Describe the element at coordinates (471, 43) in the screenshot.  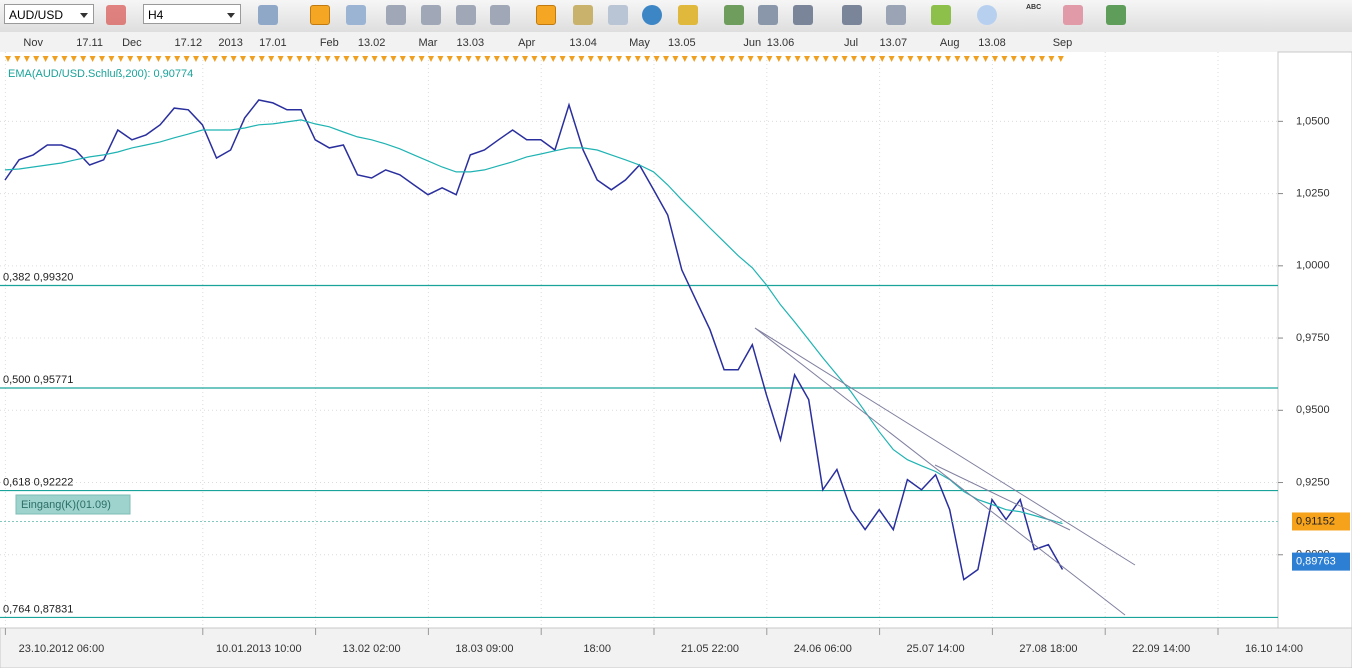
I see `top-tick-label: 13.03` at that location.